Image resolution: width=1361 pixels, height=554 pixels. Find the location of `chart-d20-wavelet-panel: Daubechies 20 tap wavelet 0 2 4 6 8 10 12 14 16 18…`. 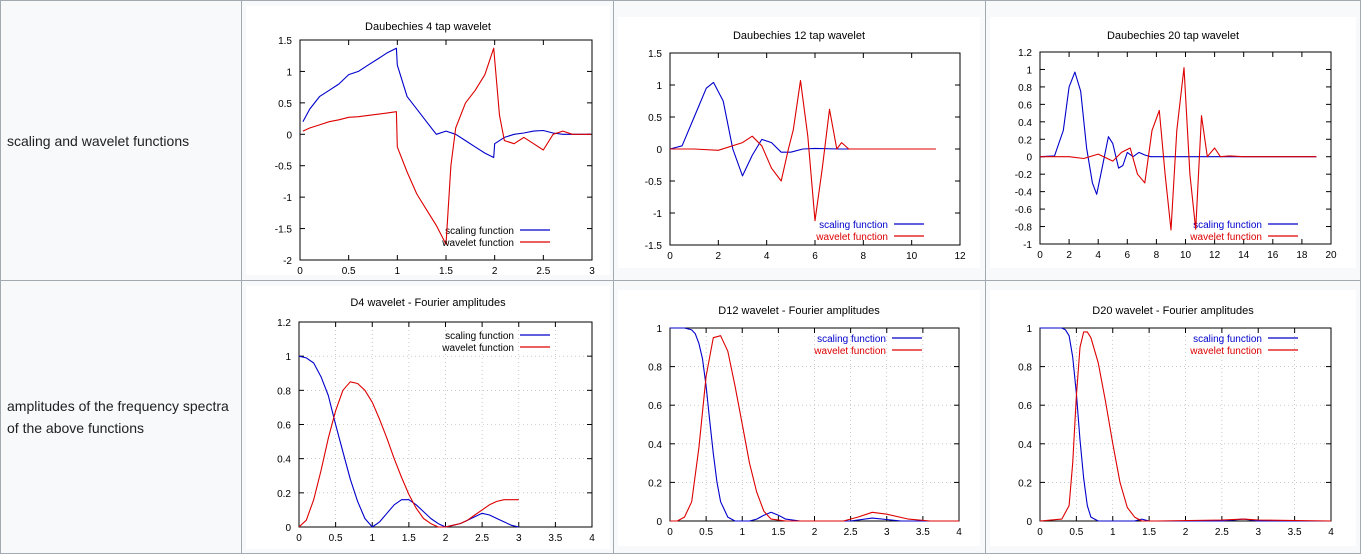

chart-d20-wavelet-panel: Daubechies 20 tap wavelet 0 2 4 6 8 10 12 14 16 18… is located at coordinates (1173, 142).